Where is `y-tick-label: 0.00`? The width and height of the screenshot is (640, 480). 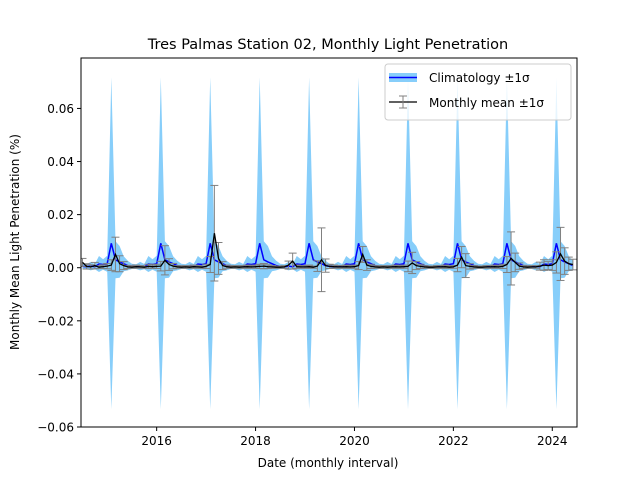 y-tick-label: 0.00 is located at coordinates (60, 268).